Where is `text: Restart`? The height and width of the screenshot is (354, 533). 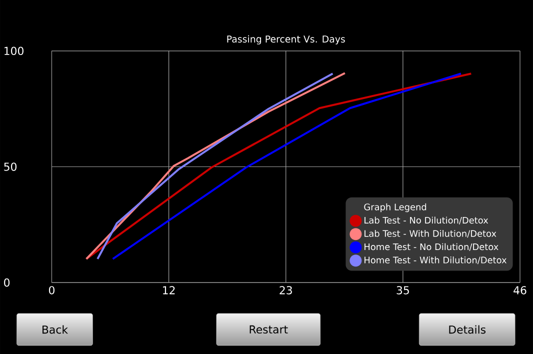 text: Restart is located at coordinates (269, 329).